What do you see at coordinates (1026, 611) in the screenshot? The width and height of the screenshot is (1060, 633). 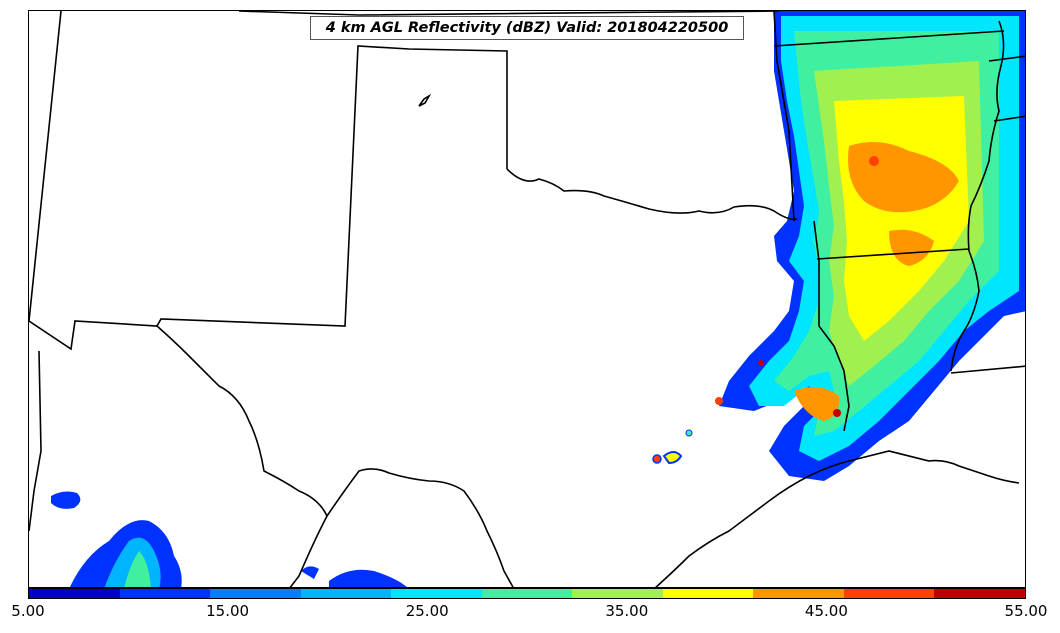 I see `colorbar-tick-label: 55.00` at bounding box center [1026, 611].